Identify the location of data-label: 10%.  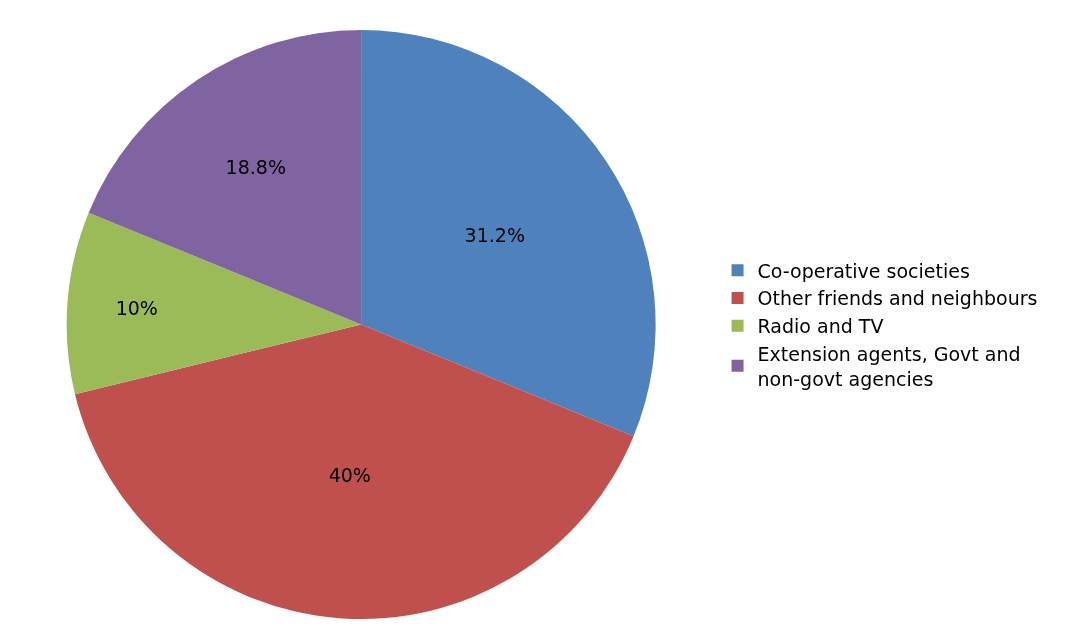
(136, 307).